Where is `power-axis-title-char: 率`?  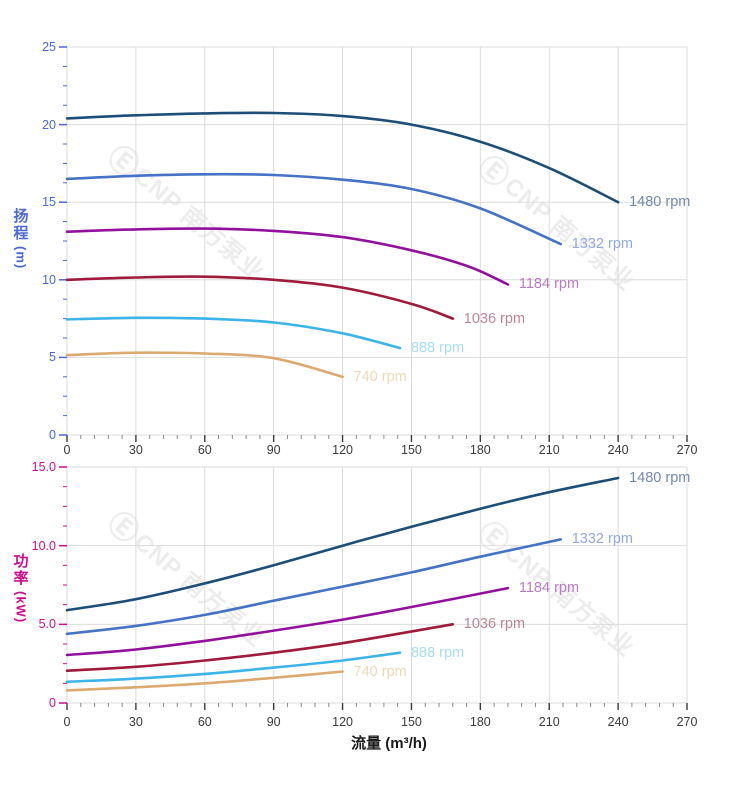 power-axis-title-char: 率 is located at coordinates (21, 578).